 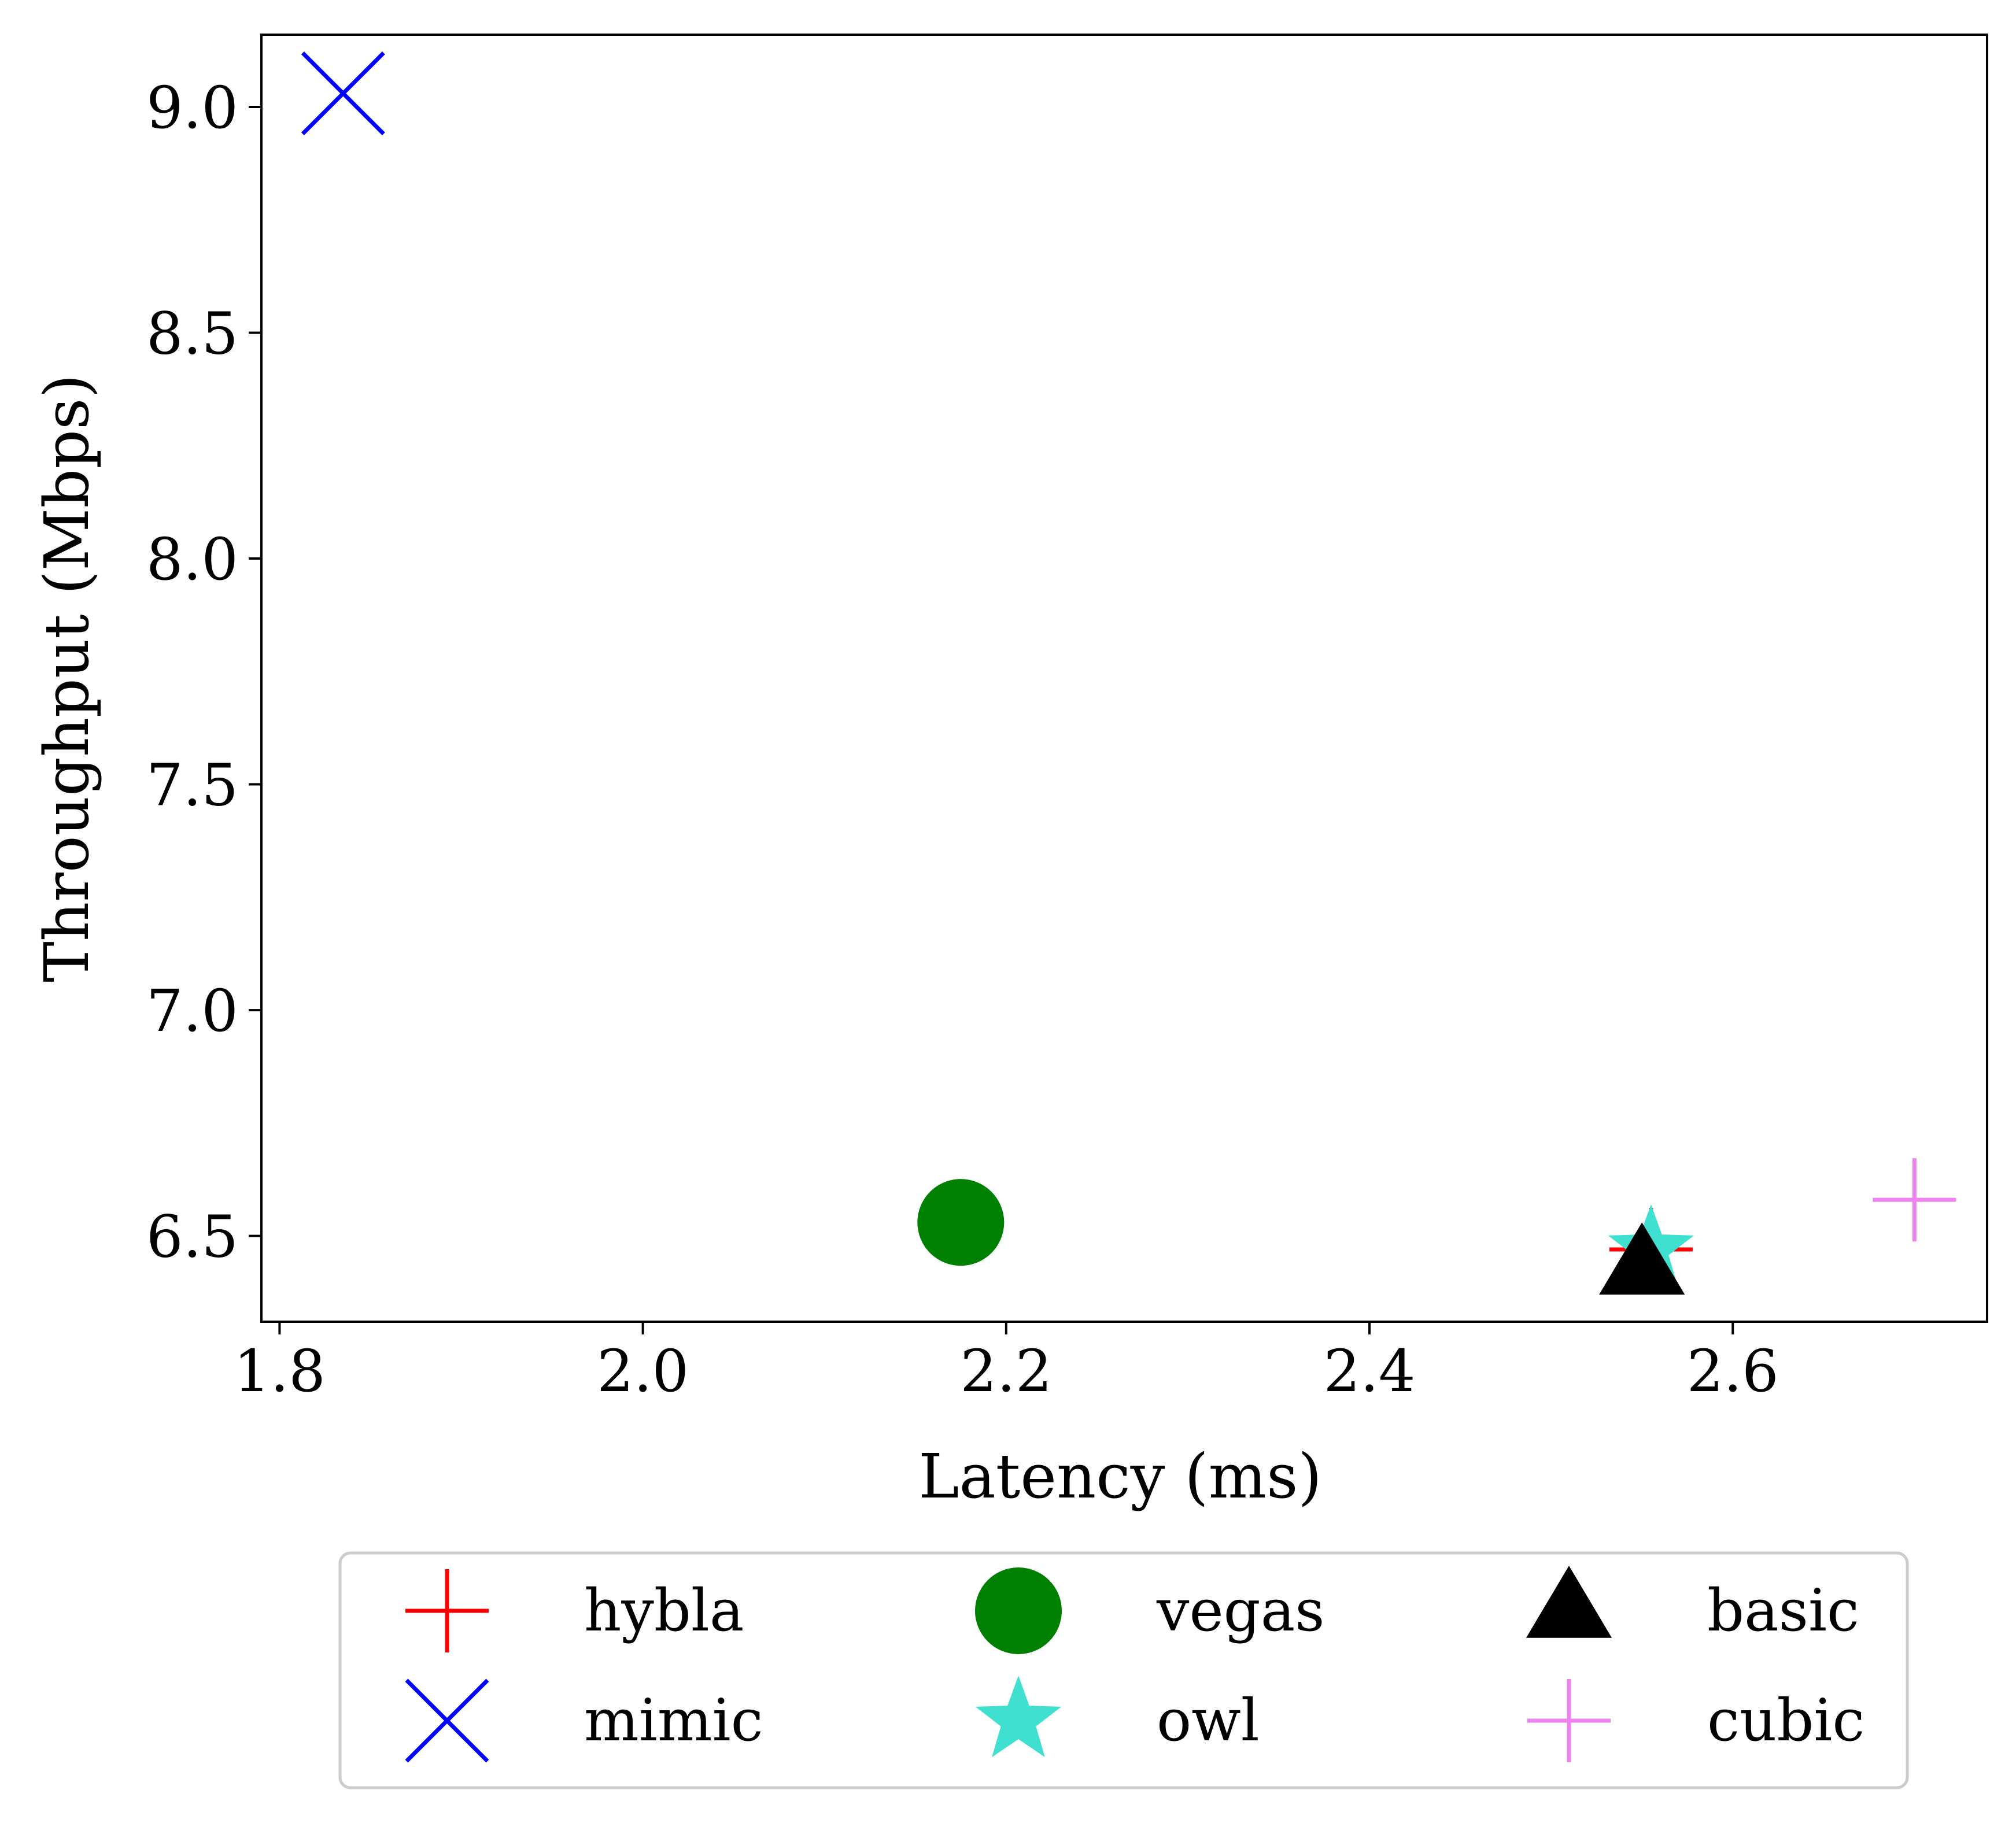 I want to click on y-tick-label: 6.5, so click(x=192, y=1237).